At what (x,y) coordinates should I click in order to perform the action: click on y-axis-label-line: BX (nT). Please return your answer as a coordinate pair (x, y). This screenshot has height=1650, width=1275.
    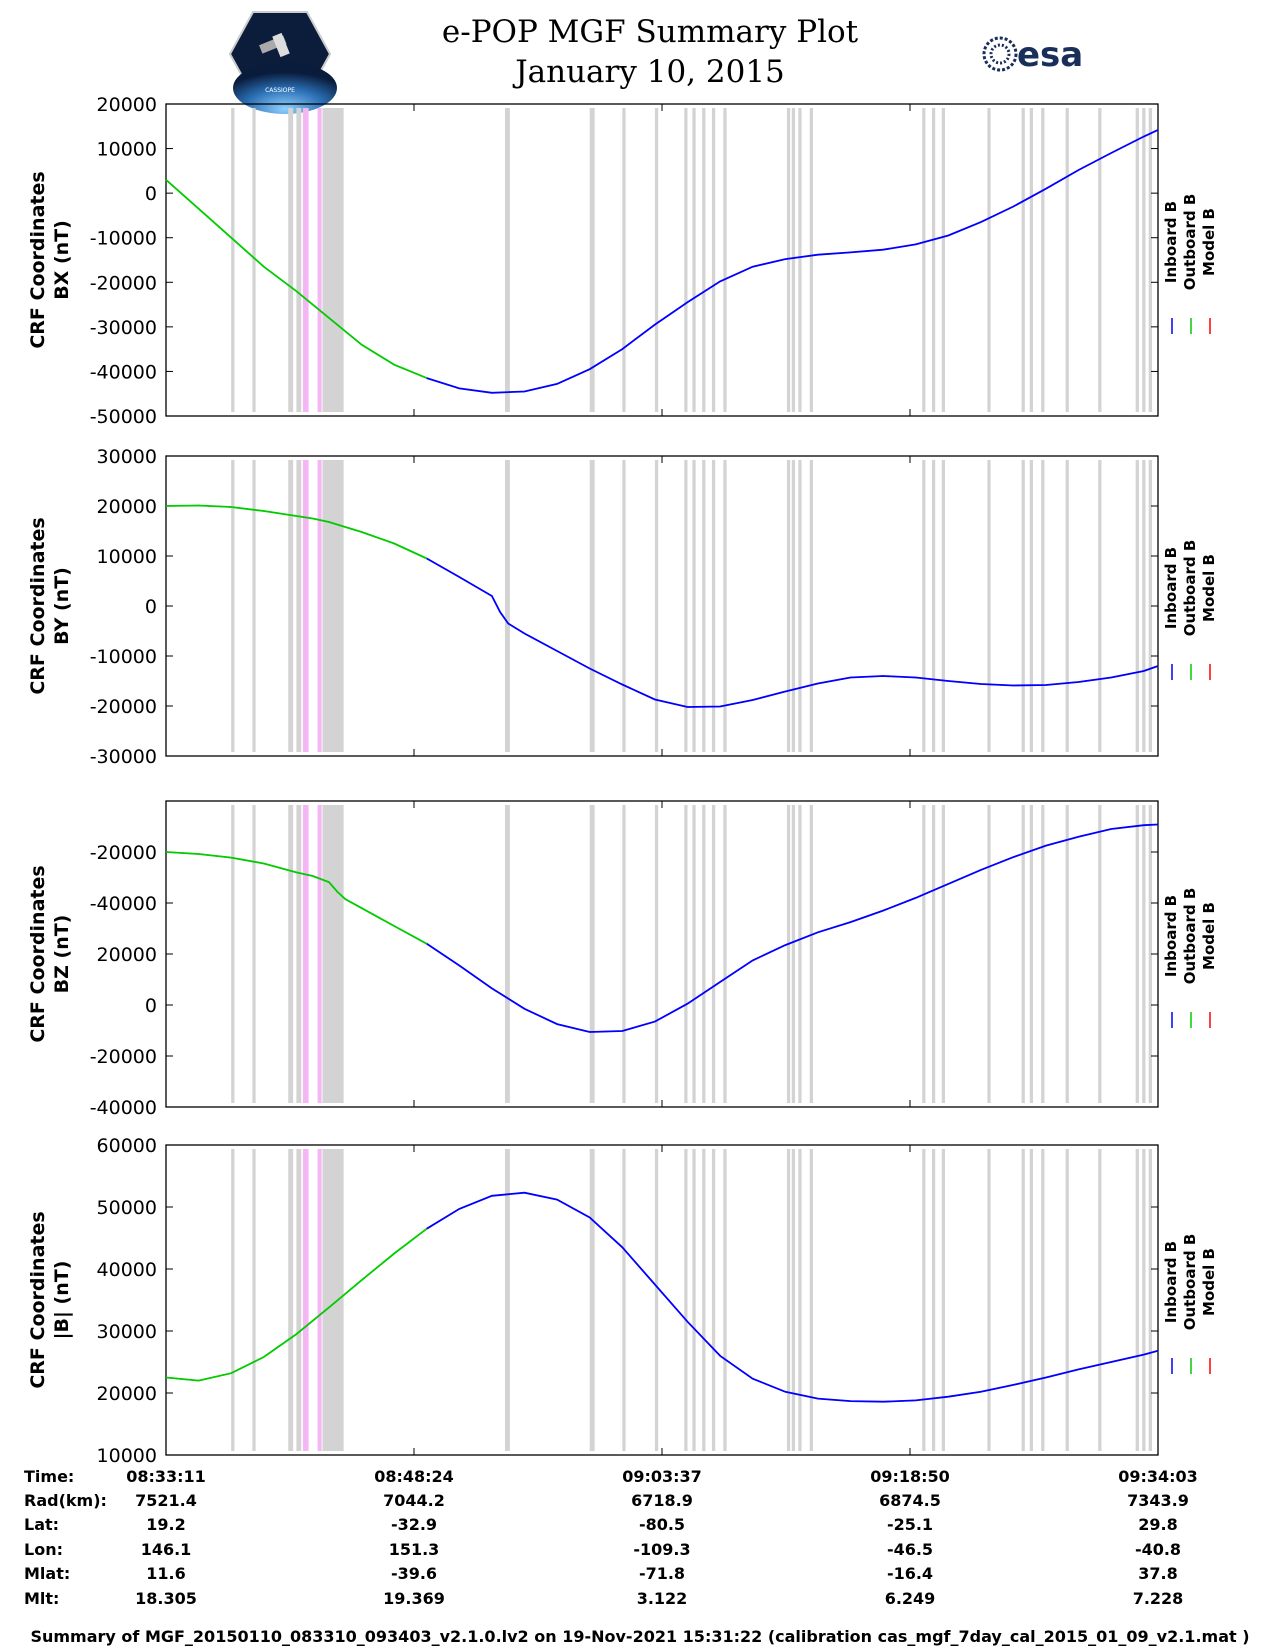
    Looking at the image, I should click on (62, 260).